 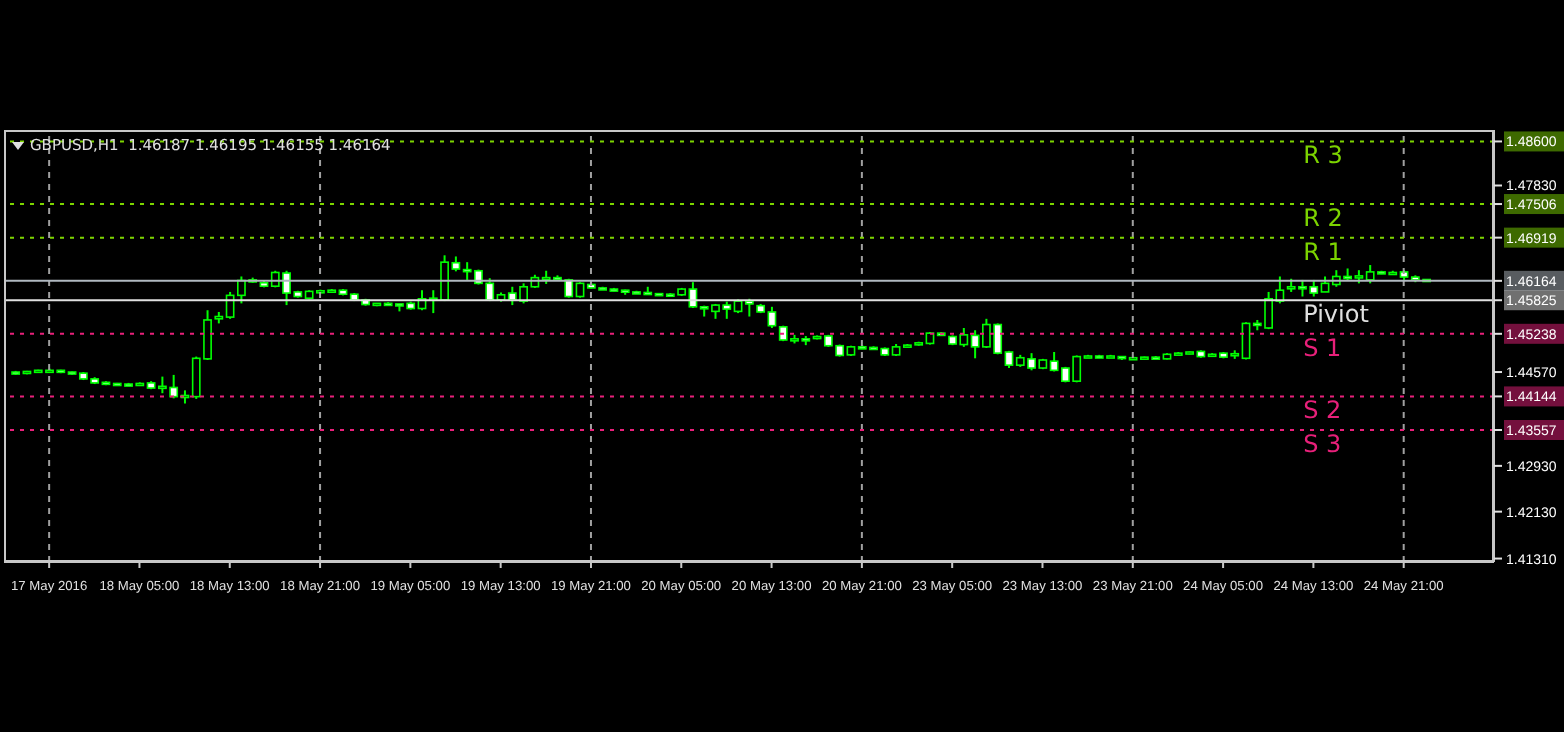 I want to click on ref-line-label: R 2, so click(x=1323, y=218).